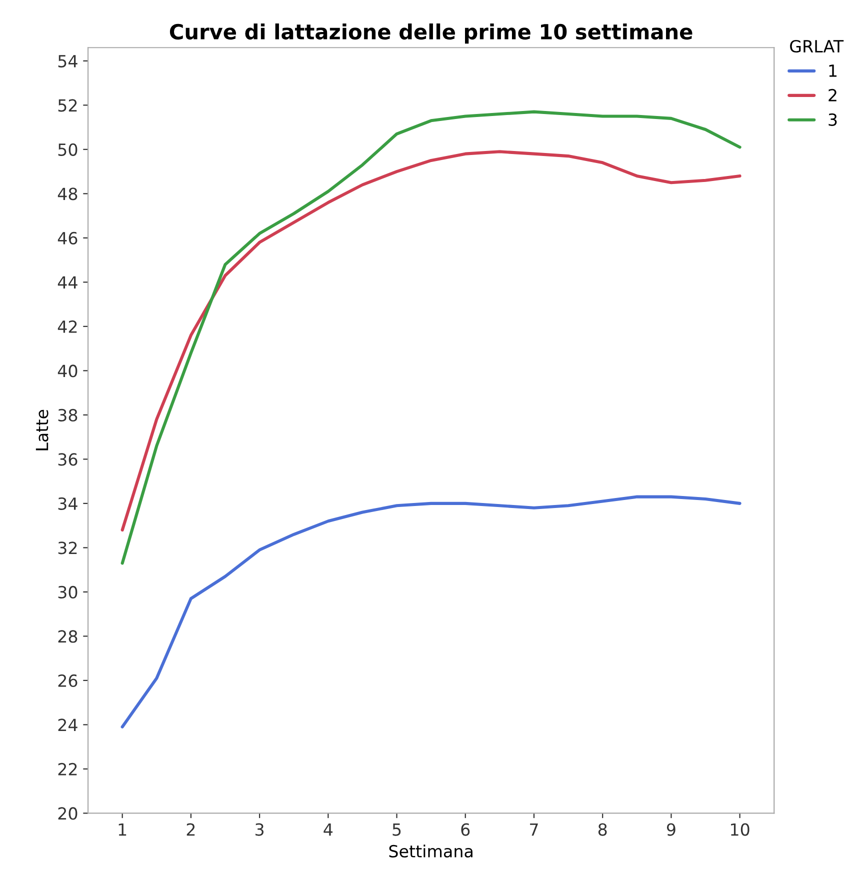 The height and width of the screenshot is (882, 863). What do you see at coordinates (396, 829) in the screenshot?
I see `x-tick-label: 5` at bounding box center [396, 829].